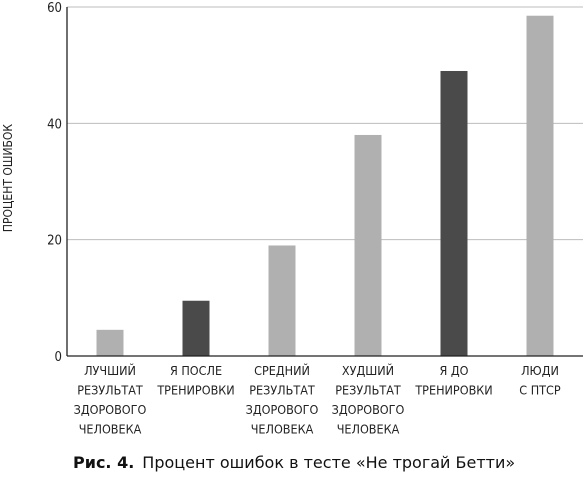 Image resolution: width=583 pixels, height=477 pixels. I want to click on category-label: ЛУЧШИЙ РЕЗУЛЬТАТ ЗДОРОВОГО ЧЕЛОВЕКА, so click(110, 400).